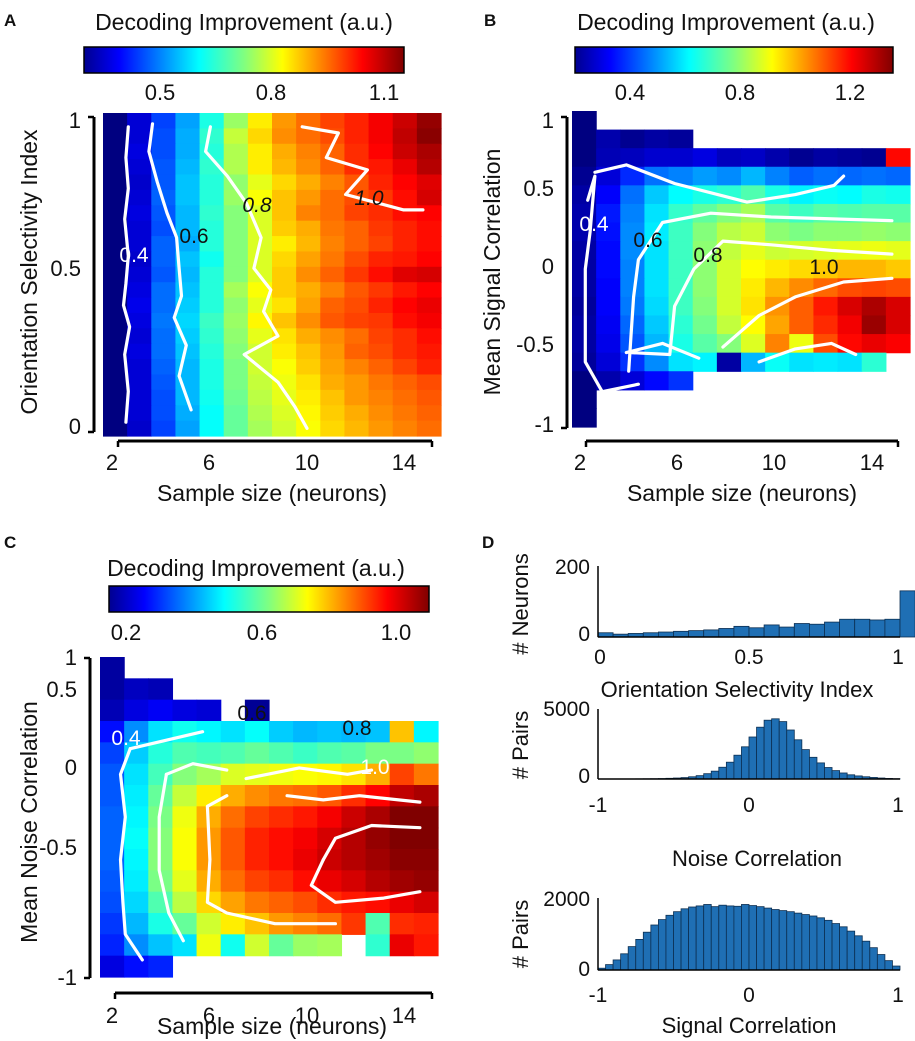 This screenshot has height=1041, width=915. Describe the element at coordinates (872, 462) in the screenshot. I see `panel-b-x-tick: 14` at that location.